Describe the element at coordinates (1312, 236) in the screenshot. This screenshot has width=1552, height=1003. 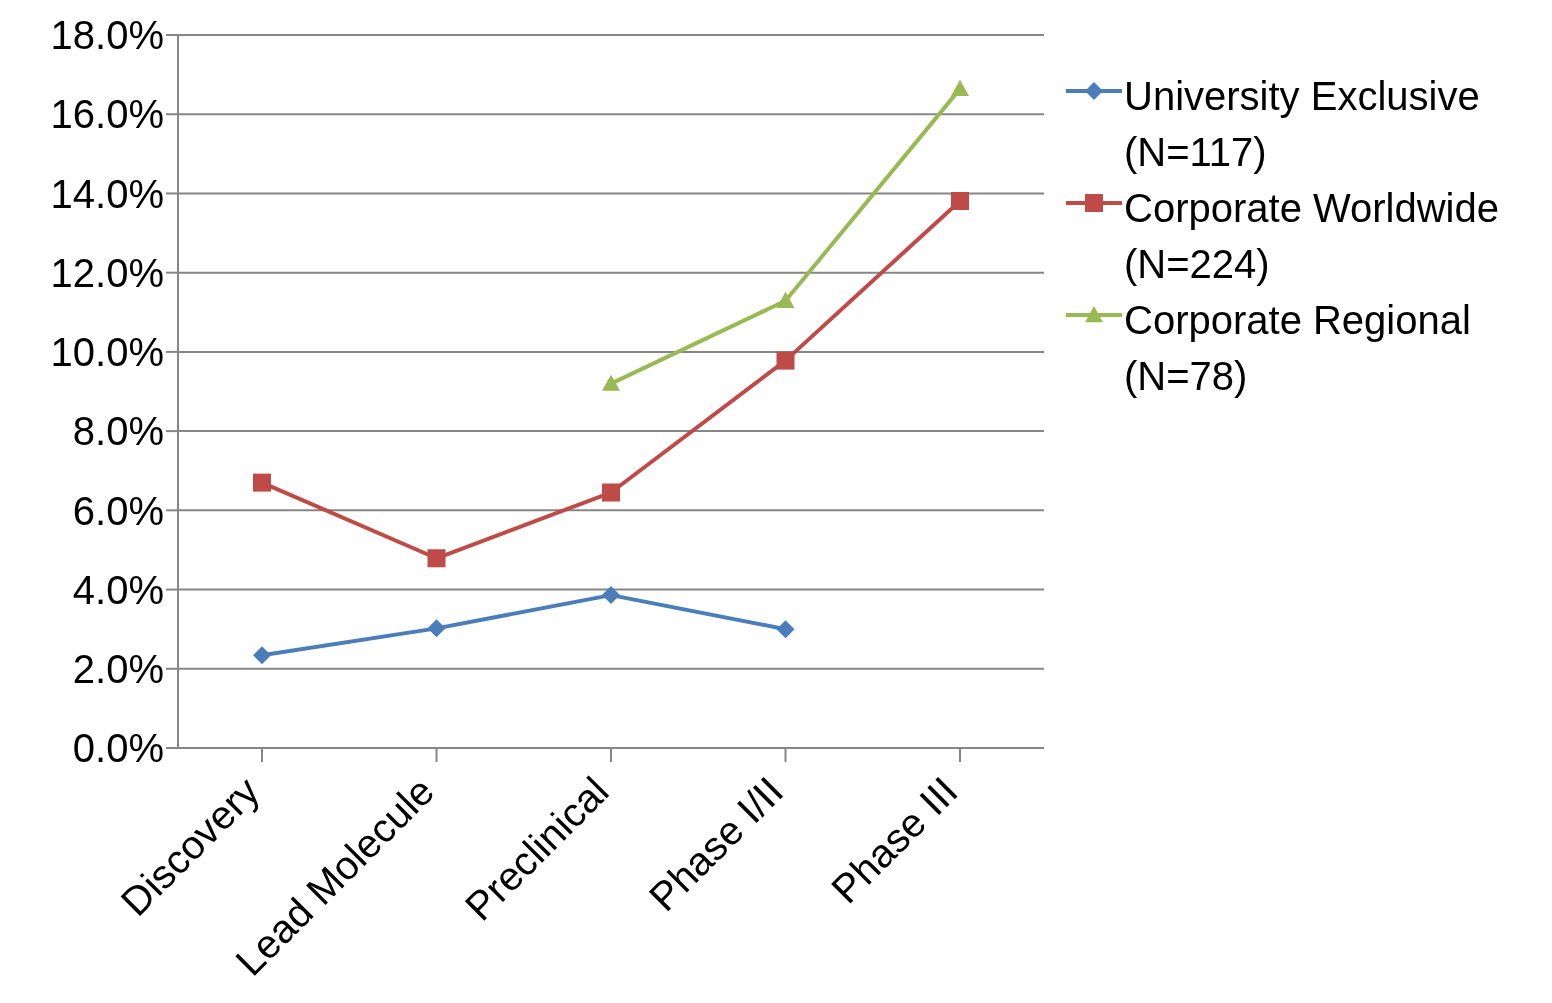
I see `legend-label: Corporate Worldwide (N=224)` at that location.